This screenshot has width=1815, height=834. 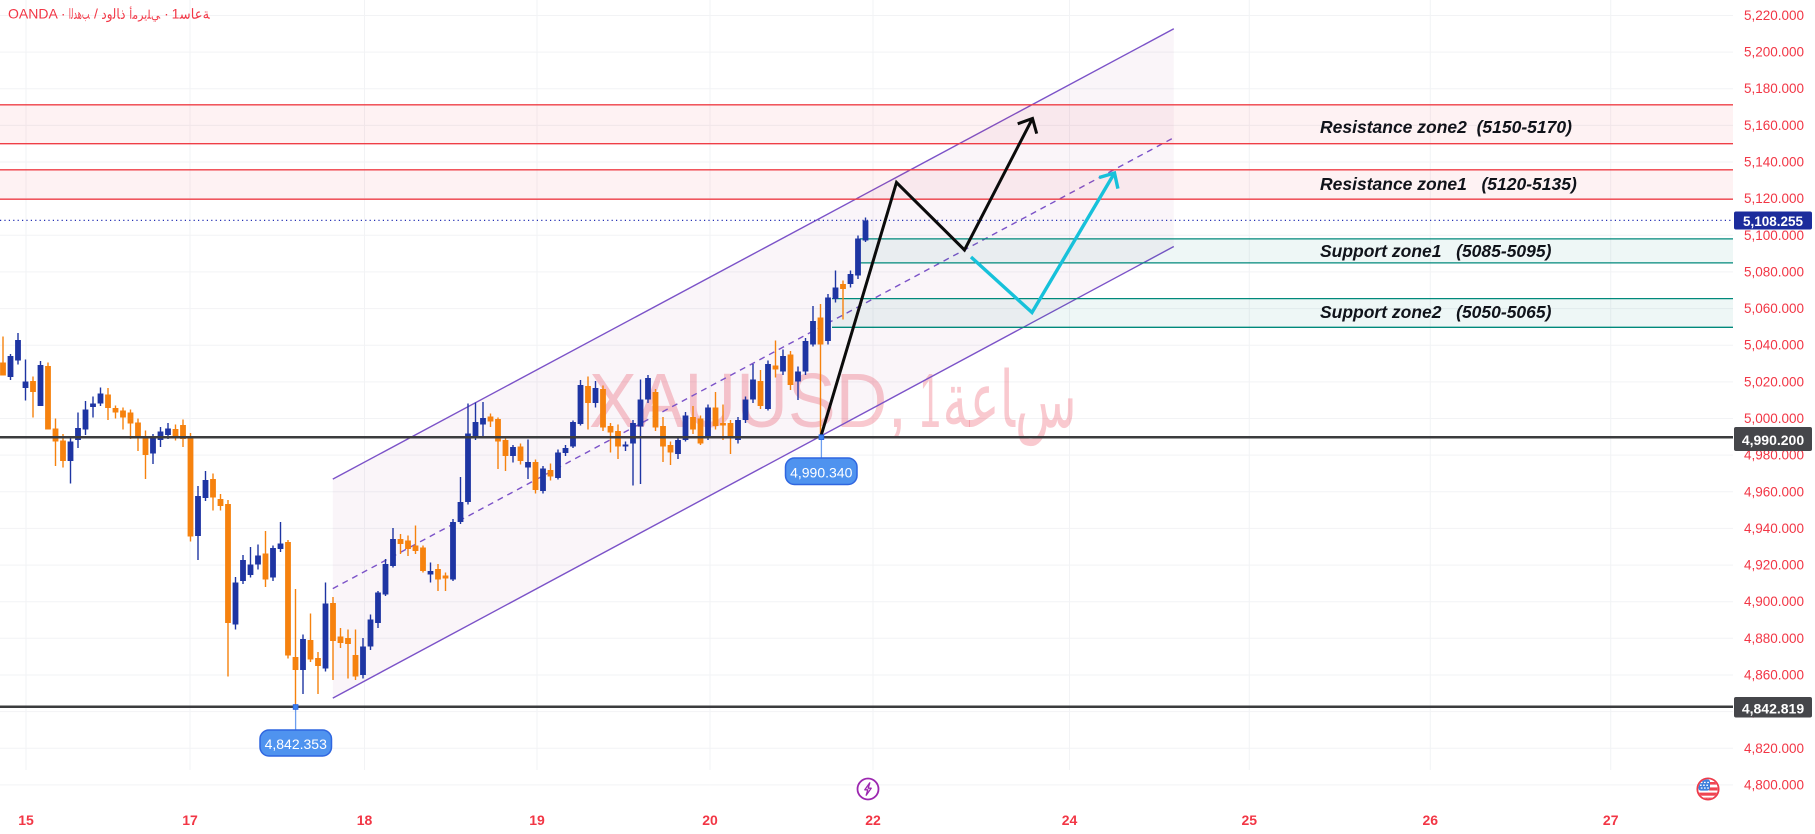 I want to click on svg-text: Support zone1 (5085-5095), so click(x=1436, y=251).